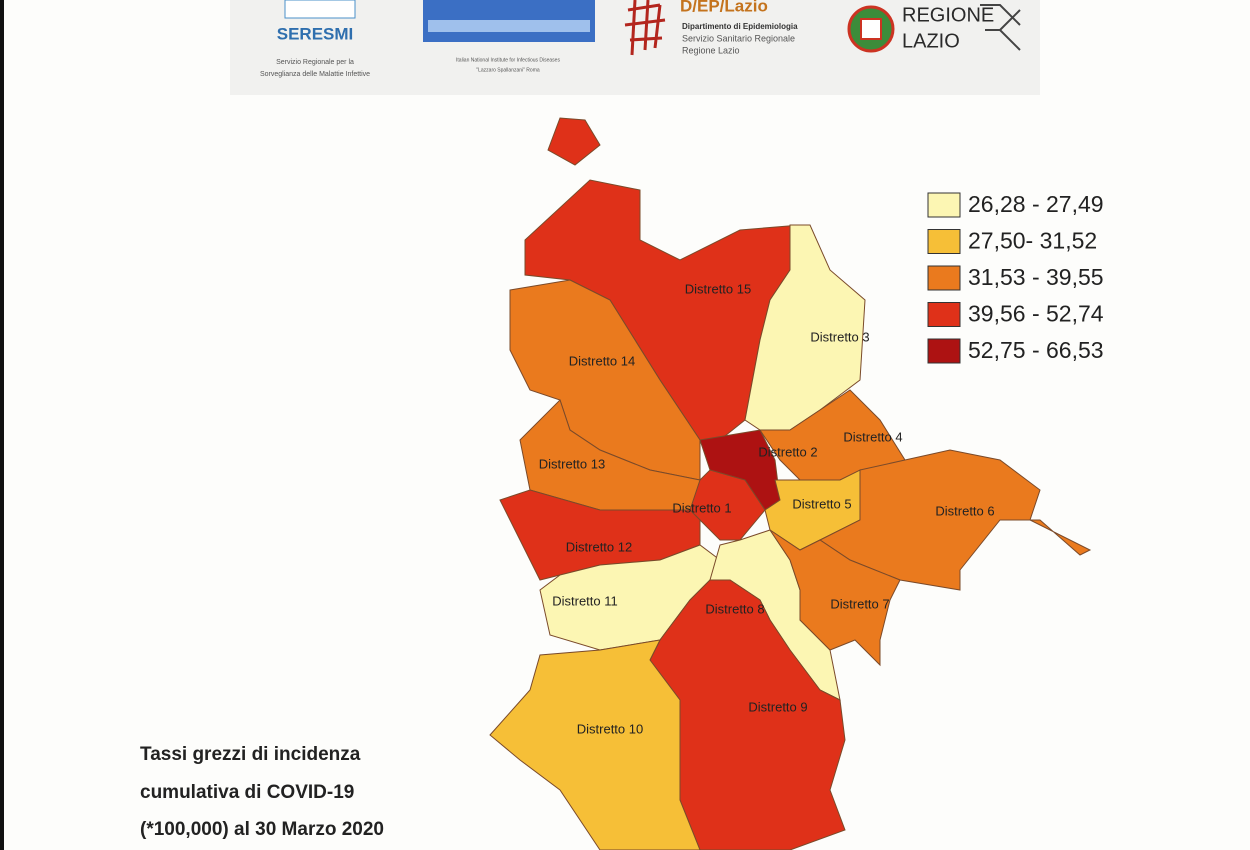 The width and height of the screenshot is (1250, 850). I want to click on legend-label: 39,56 - 52,74, so click(1036, 314).